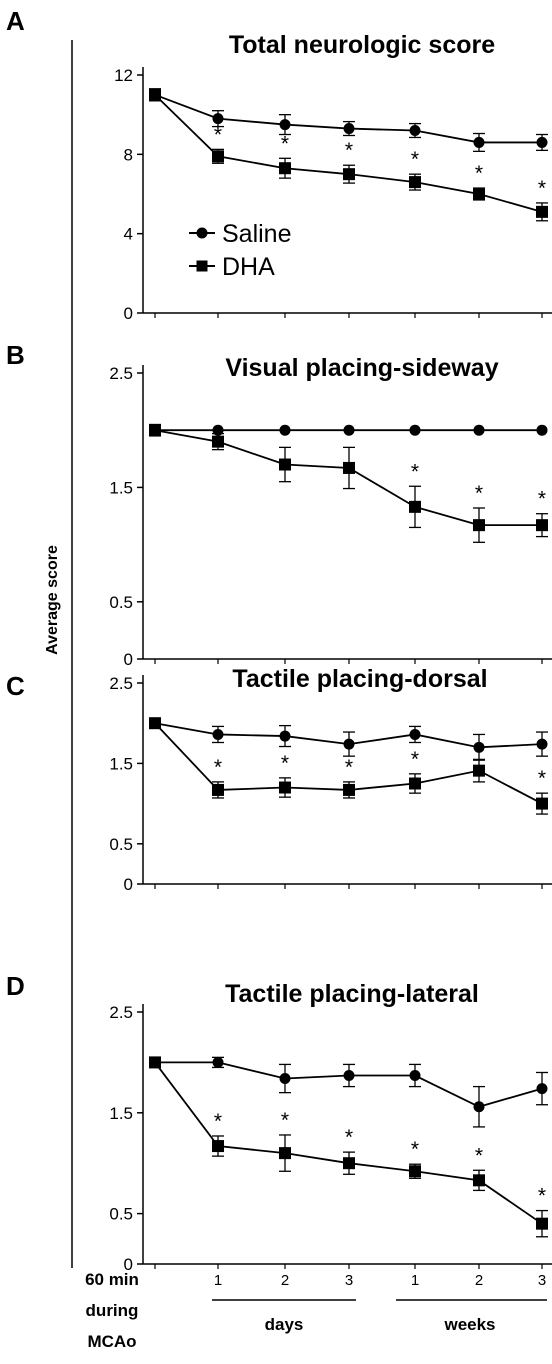  Describe the element at coordinates (359, 679) in the screenshot. I see `panel-c-title: Tactile placing-dorsal` at that location.